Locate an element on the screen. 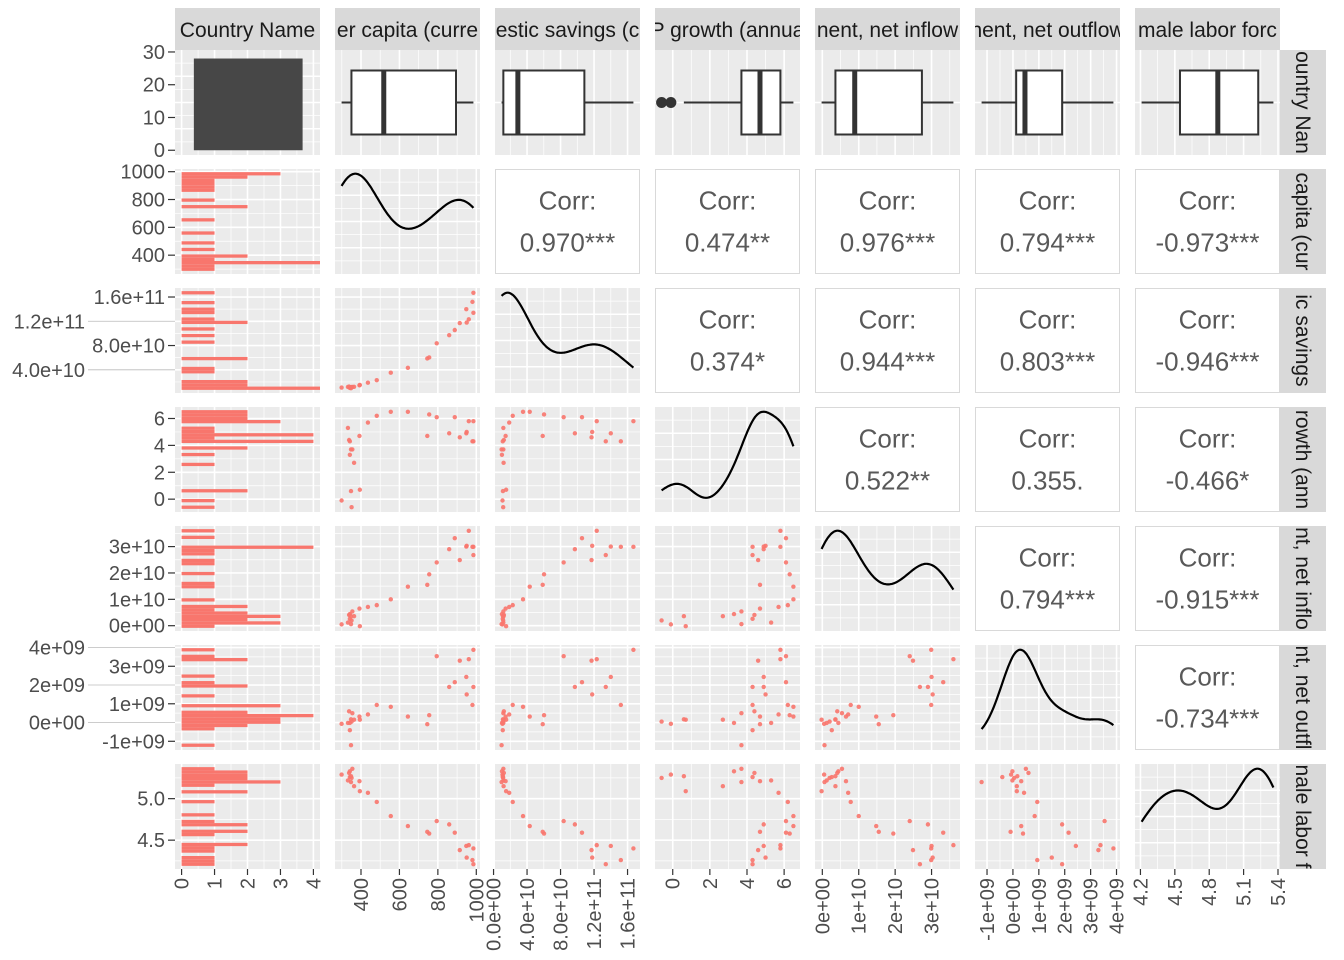 This screenshot has width=1344, height=960. y-tick-label: 600 is located at coordinates (148, 228).